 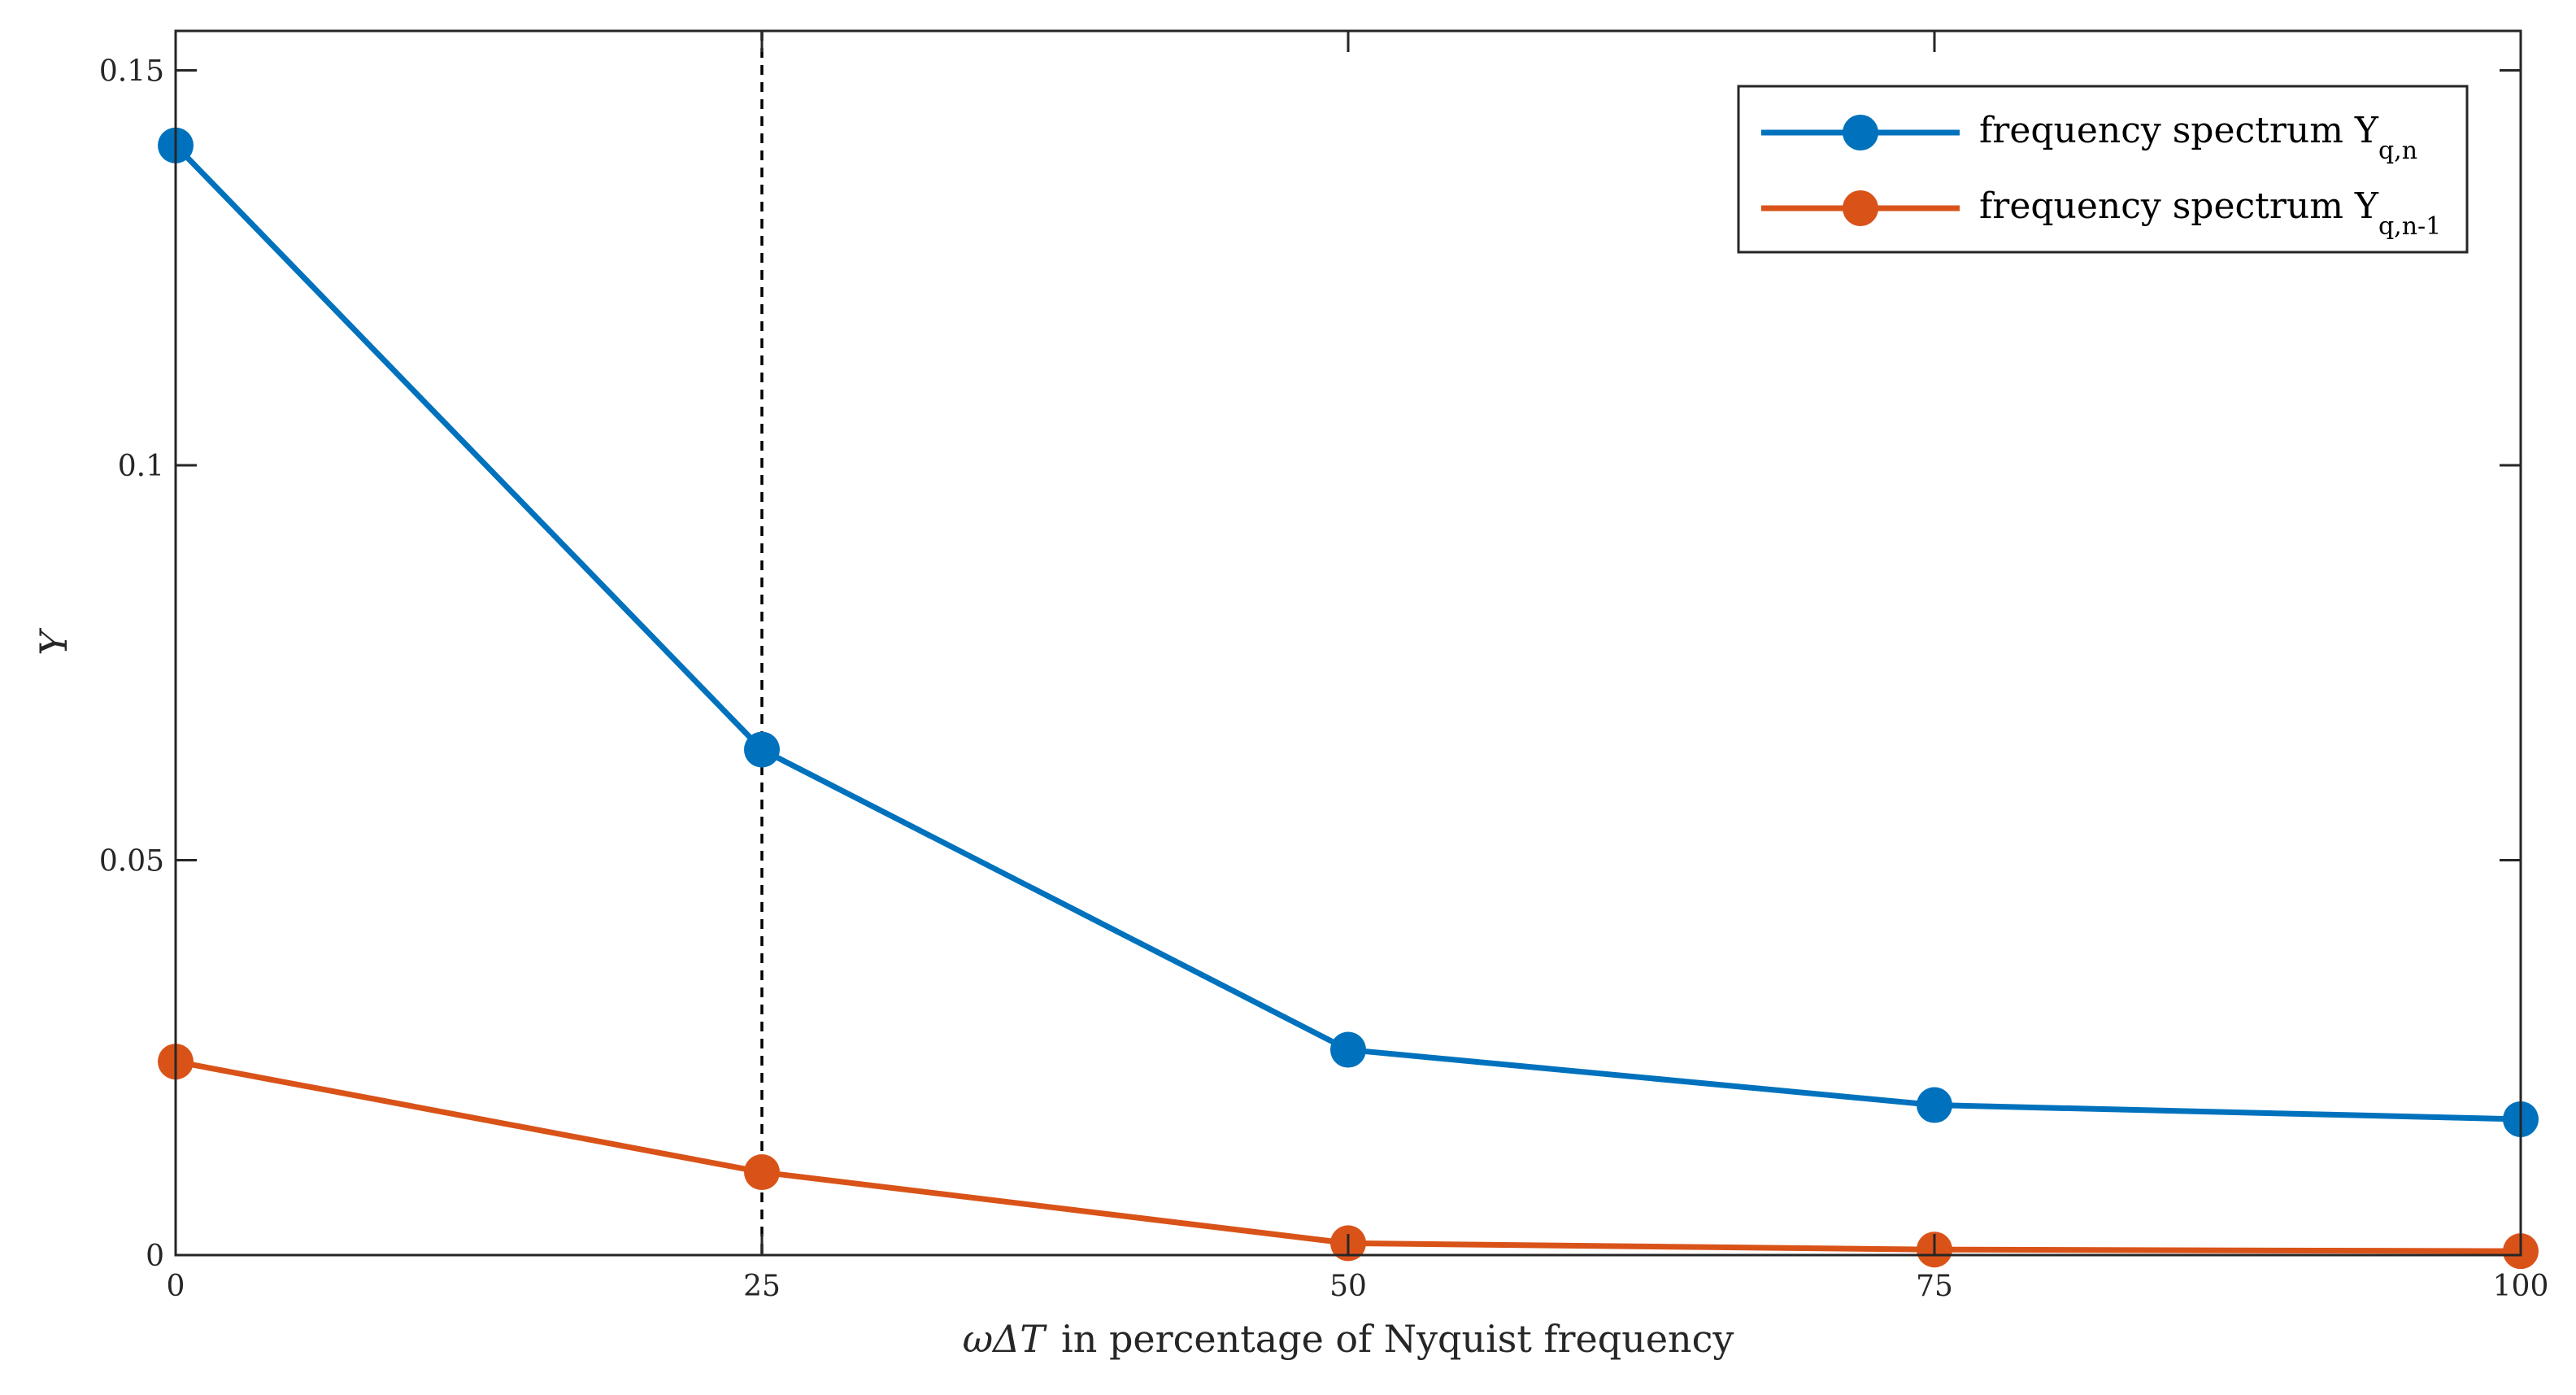 I want to click on x-axis-label-text: in percentage of Nyquist frequency, so click(x=1398, y=1339).